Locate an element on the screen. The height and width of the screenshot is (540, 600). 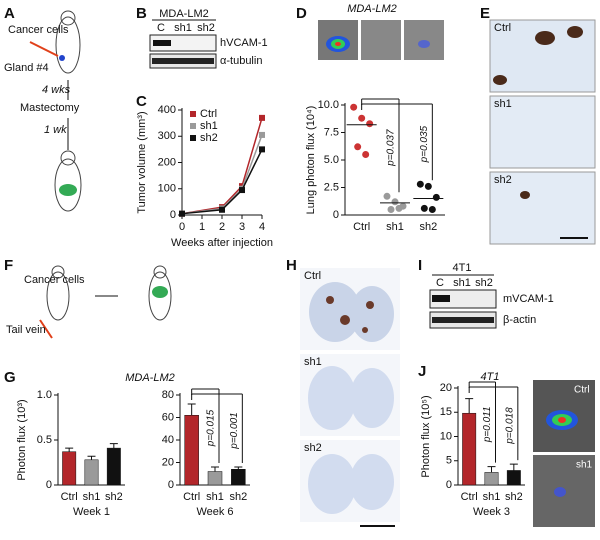
p-value: p=0.011 is located at coordinates (487, 424).